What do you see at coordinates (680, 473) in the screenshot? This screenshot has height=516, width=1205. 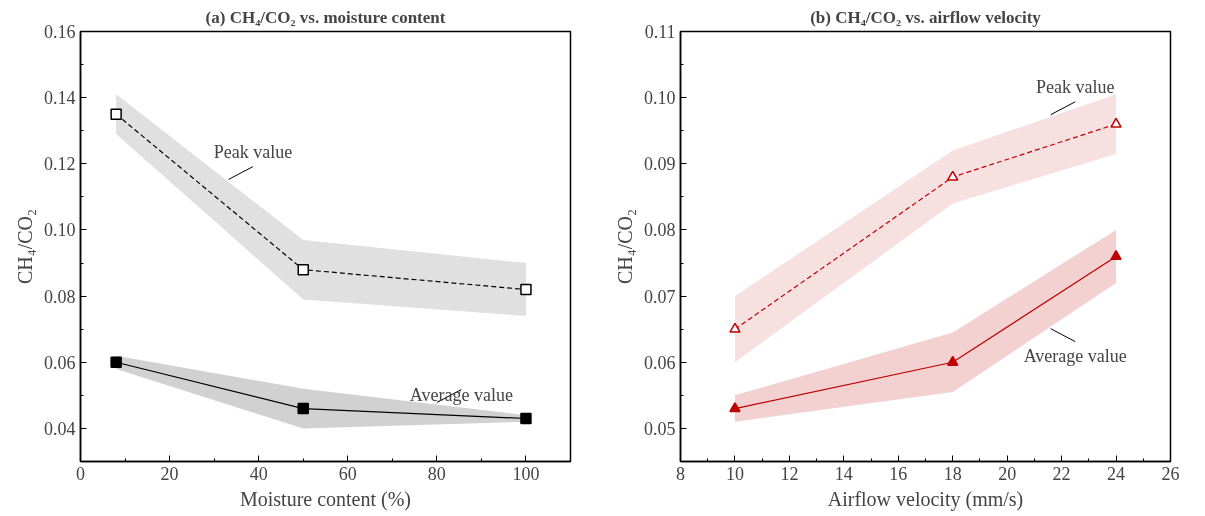 I see `x-tick-label: 8` at bounding box center [680, 473].